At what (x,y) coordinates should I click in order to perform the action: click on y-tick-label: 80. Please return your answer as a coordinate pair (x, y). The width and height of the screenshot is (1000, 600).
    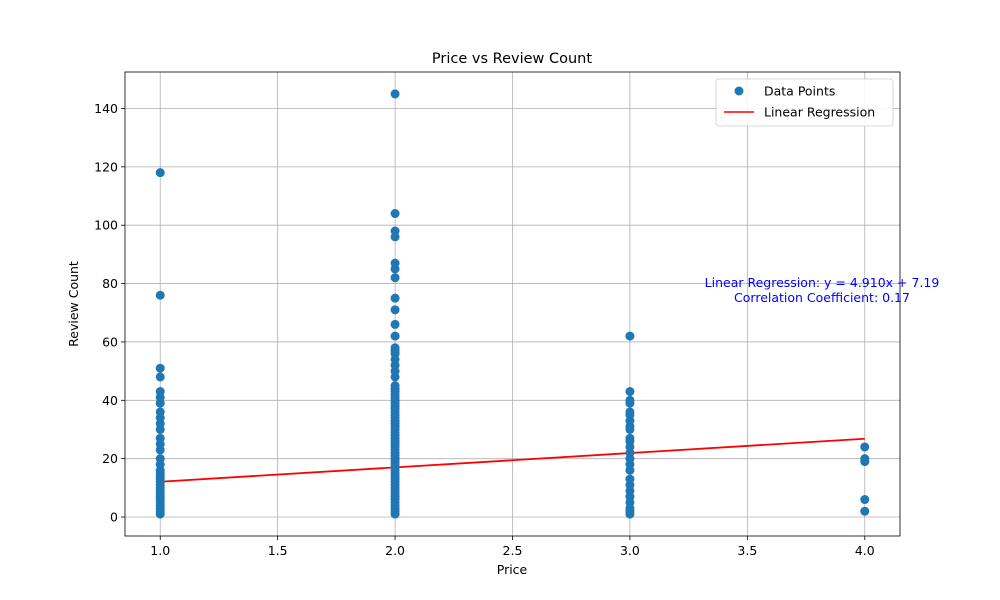
    Looking at the image, I should click on (110, 283).